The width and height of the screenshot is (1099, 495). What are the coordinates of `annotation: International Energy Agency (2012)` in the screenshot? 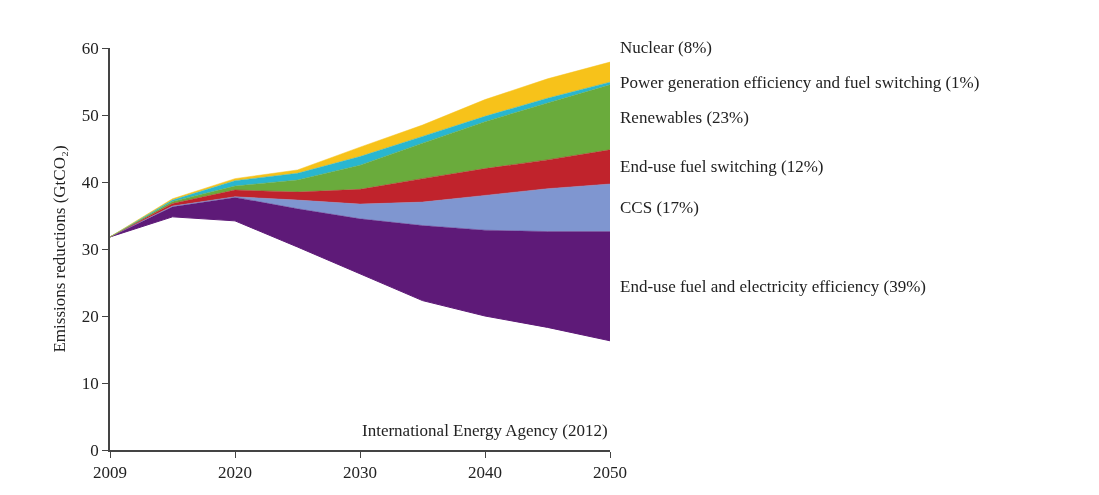 It's located at (485, 430).